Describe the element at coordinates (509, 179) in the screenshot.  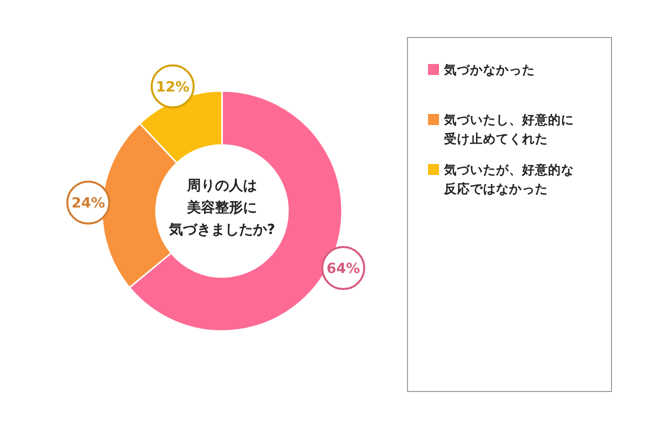
I see `legend-label: 気づいたが、好意的な反応ではなかった` at that location.